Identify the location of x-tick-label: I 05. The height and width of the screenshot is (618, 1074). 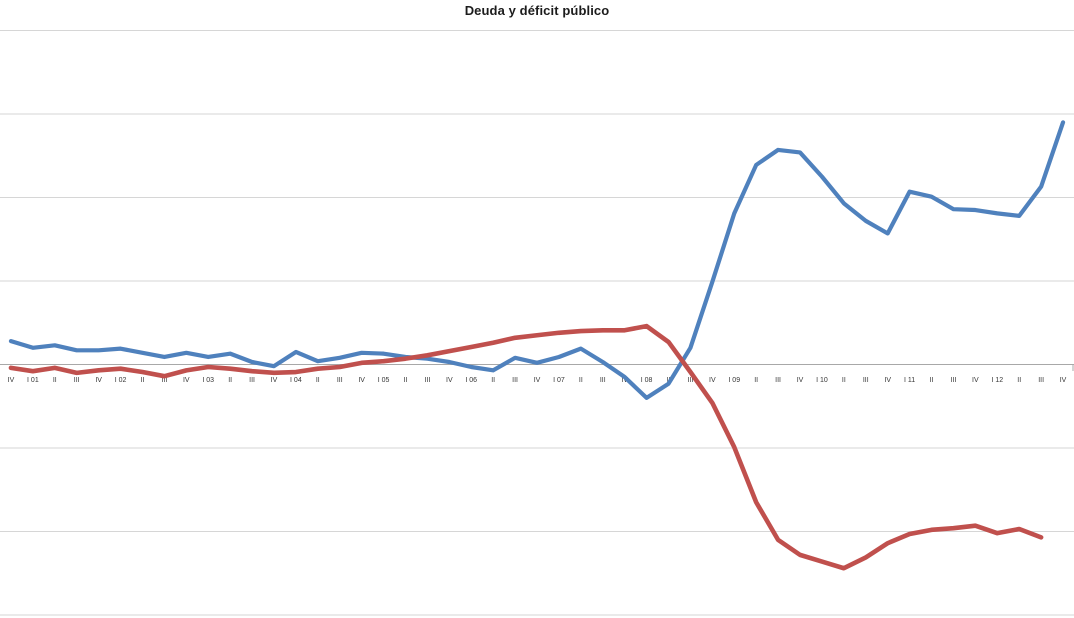
(384, 380).